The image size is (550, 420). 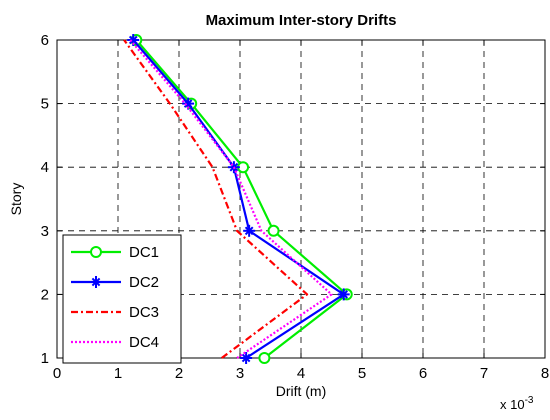 What do you see at coordinates (179, 373) in the screenshot?
I see `x-tick-label: 2` at bounding box center [179, 373].